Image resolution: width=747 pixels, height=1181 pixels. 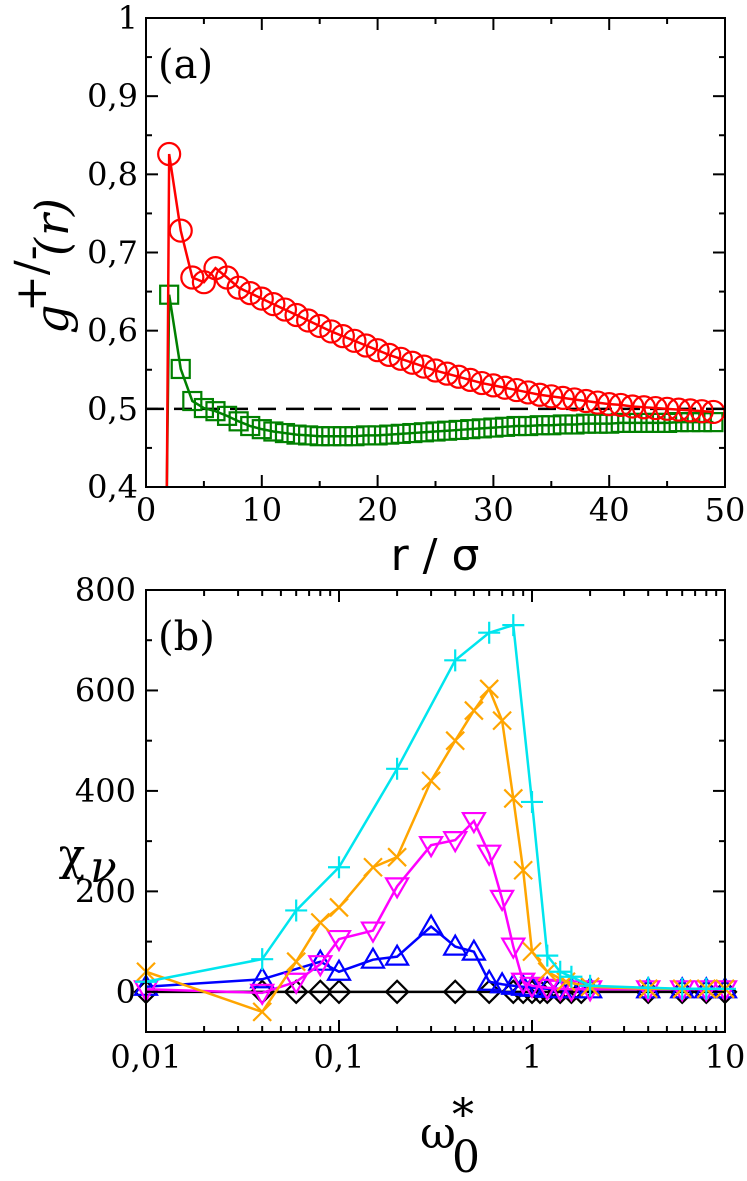 What do you see at coordinates (105, 791) in the screenshot?
I see `y-tick-label: 400` at bounding box center [105, 791].